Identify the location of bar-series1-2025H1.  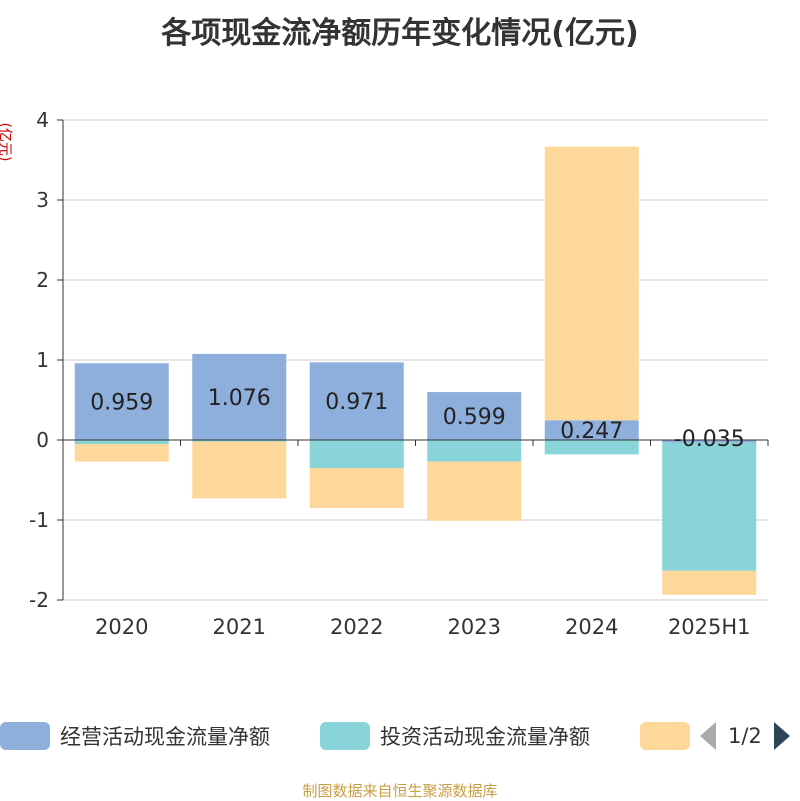
(709, 506).